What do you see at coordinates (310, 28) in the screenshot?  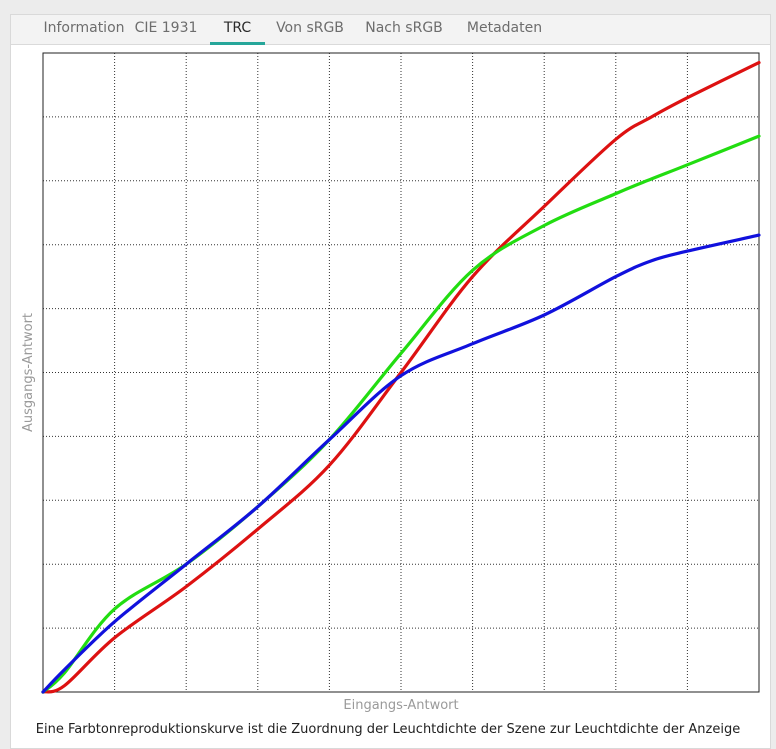 I see `tab-von-srgb: Von sRGB` at bounding box center [310, 28].